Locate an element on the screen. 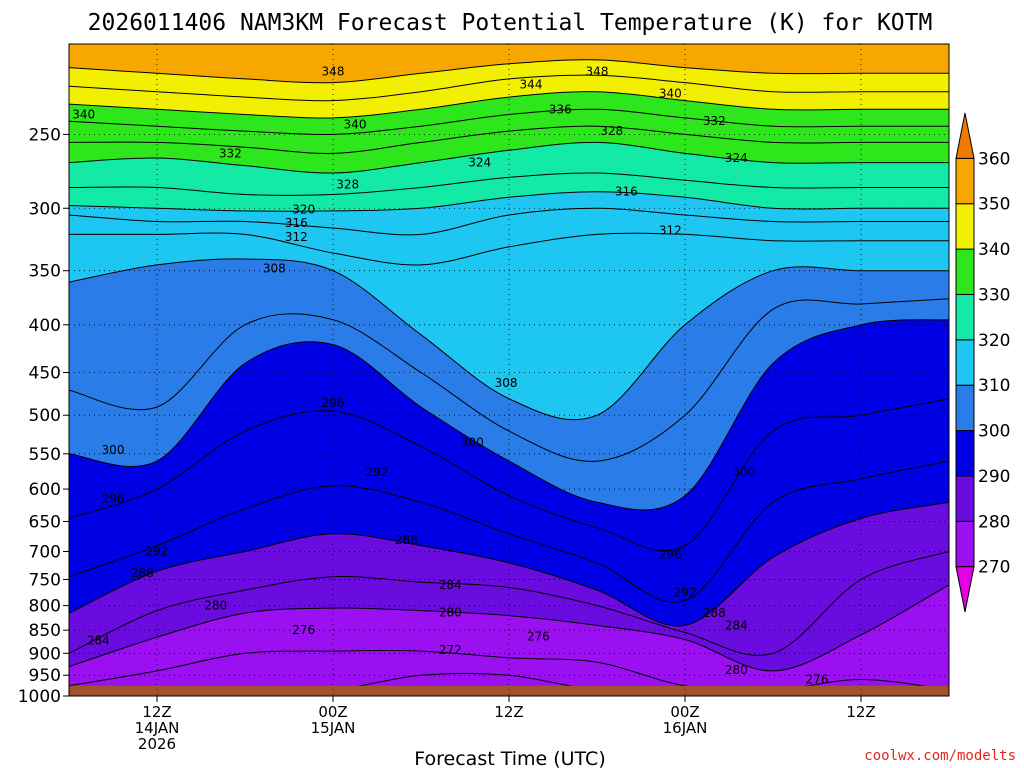 Image resolution: width=1024 pixels, height=768 pixels. colorbar-label: 320 is located at coordinates (994, 341).